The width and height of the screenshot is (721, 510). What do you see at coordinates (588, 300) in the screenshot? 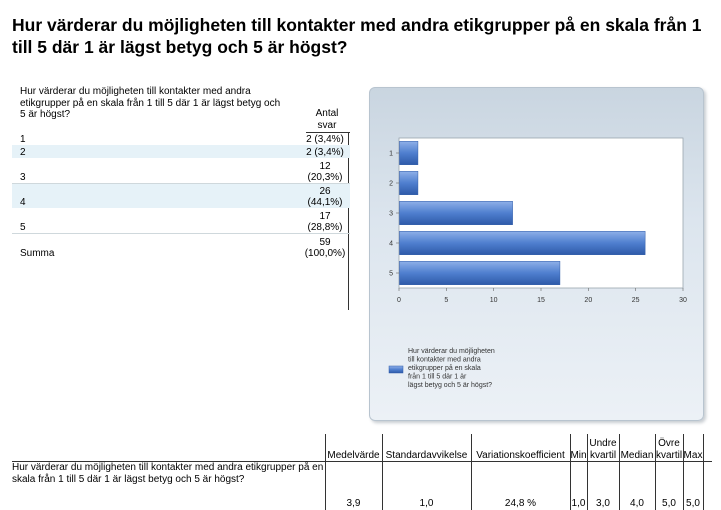
I see `x-tick-label: 20` at bounding box center [588, 300].